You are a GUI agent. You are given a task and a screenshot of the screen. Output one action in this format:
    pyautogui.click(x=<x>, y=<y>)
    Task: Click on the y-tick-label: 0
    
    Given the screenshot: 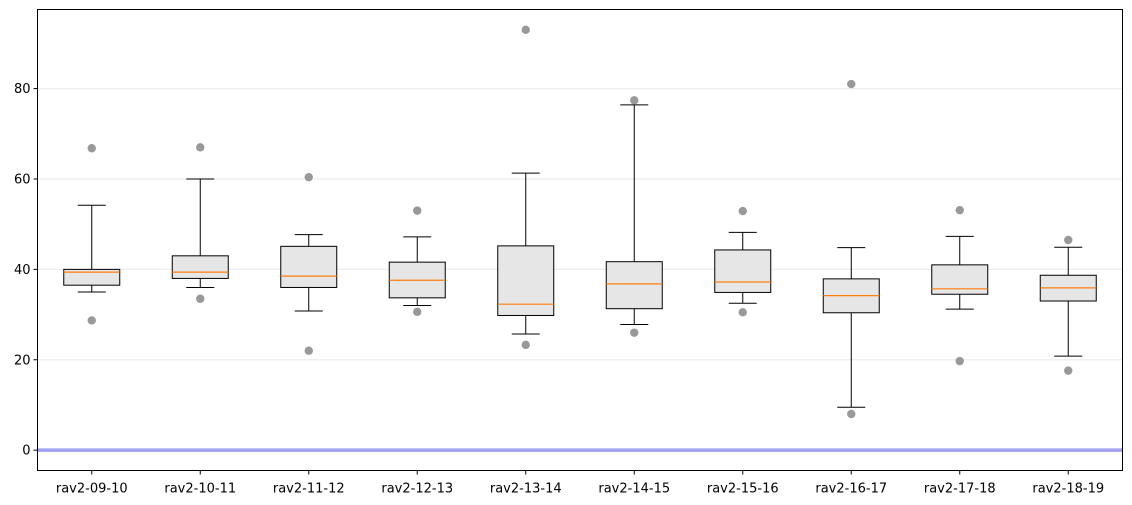 What is the action you would take?
    pyautogui.click(x=26, y=451)
    